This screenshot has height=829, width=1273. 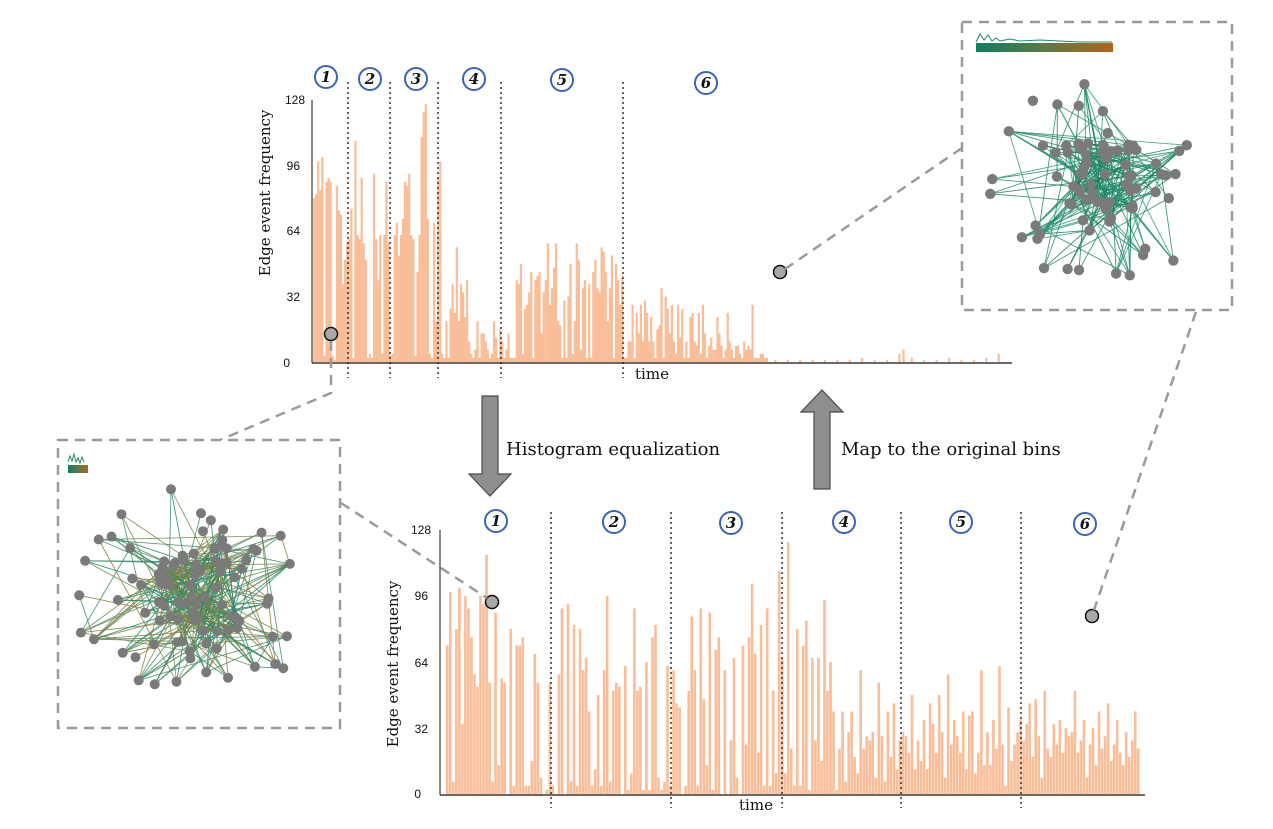 I want to click on bottom-badge-3: 3, so click(x=731, y=523).